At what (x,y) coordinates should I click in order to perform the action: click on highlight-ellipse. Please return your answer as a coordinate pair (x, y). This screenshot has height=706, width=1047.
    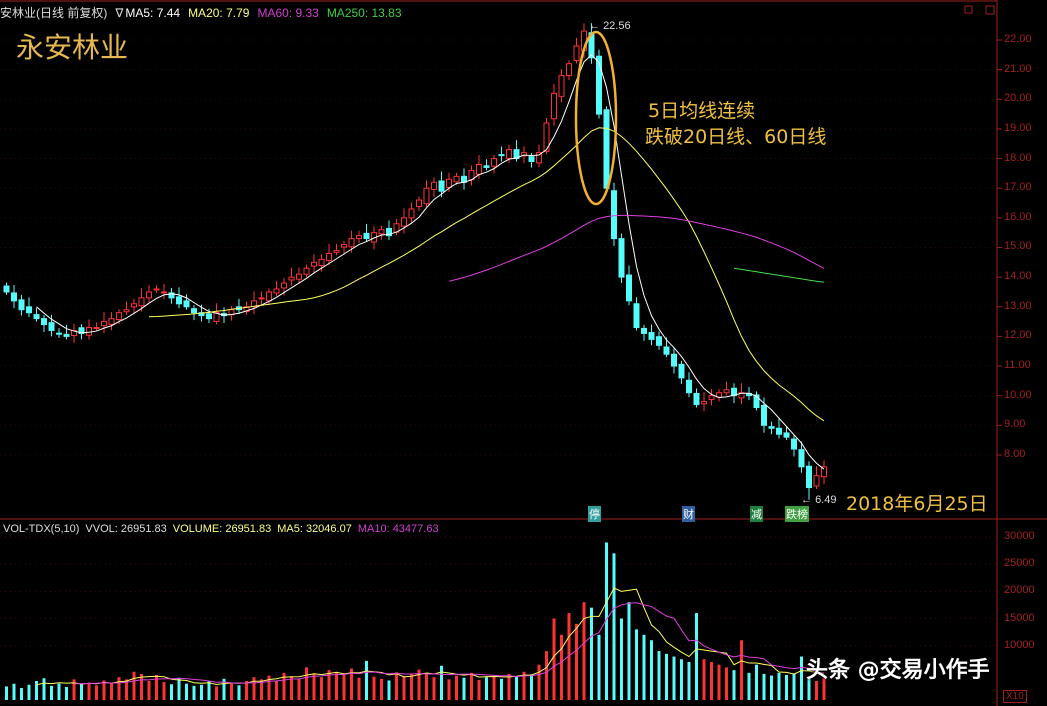
    Looking at the image, I should click on (596, 118).